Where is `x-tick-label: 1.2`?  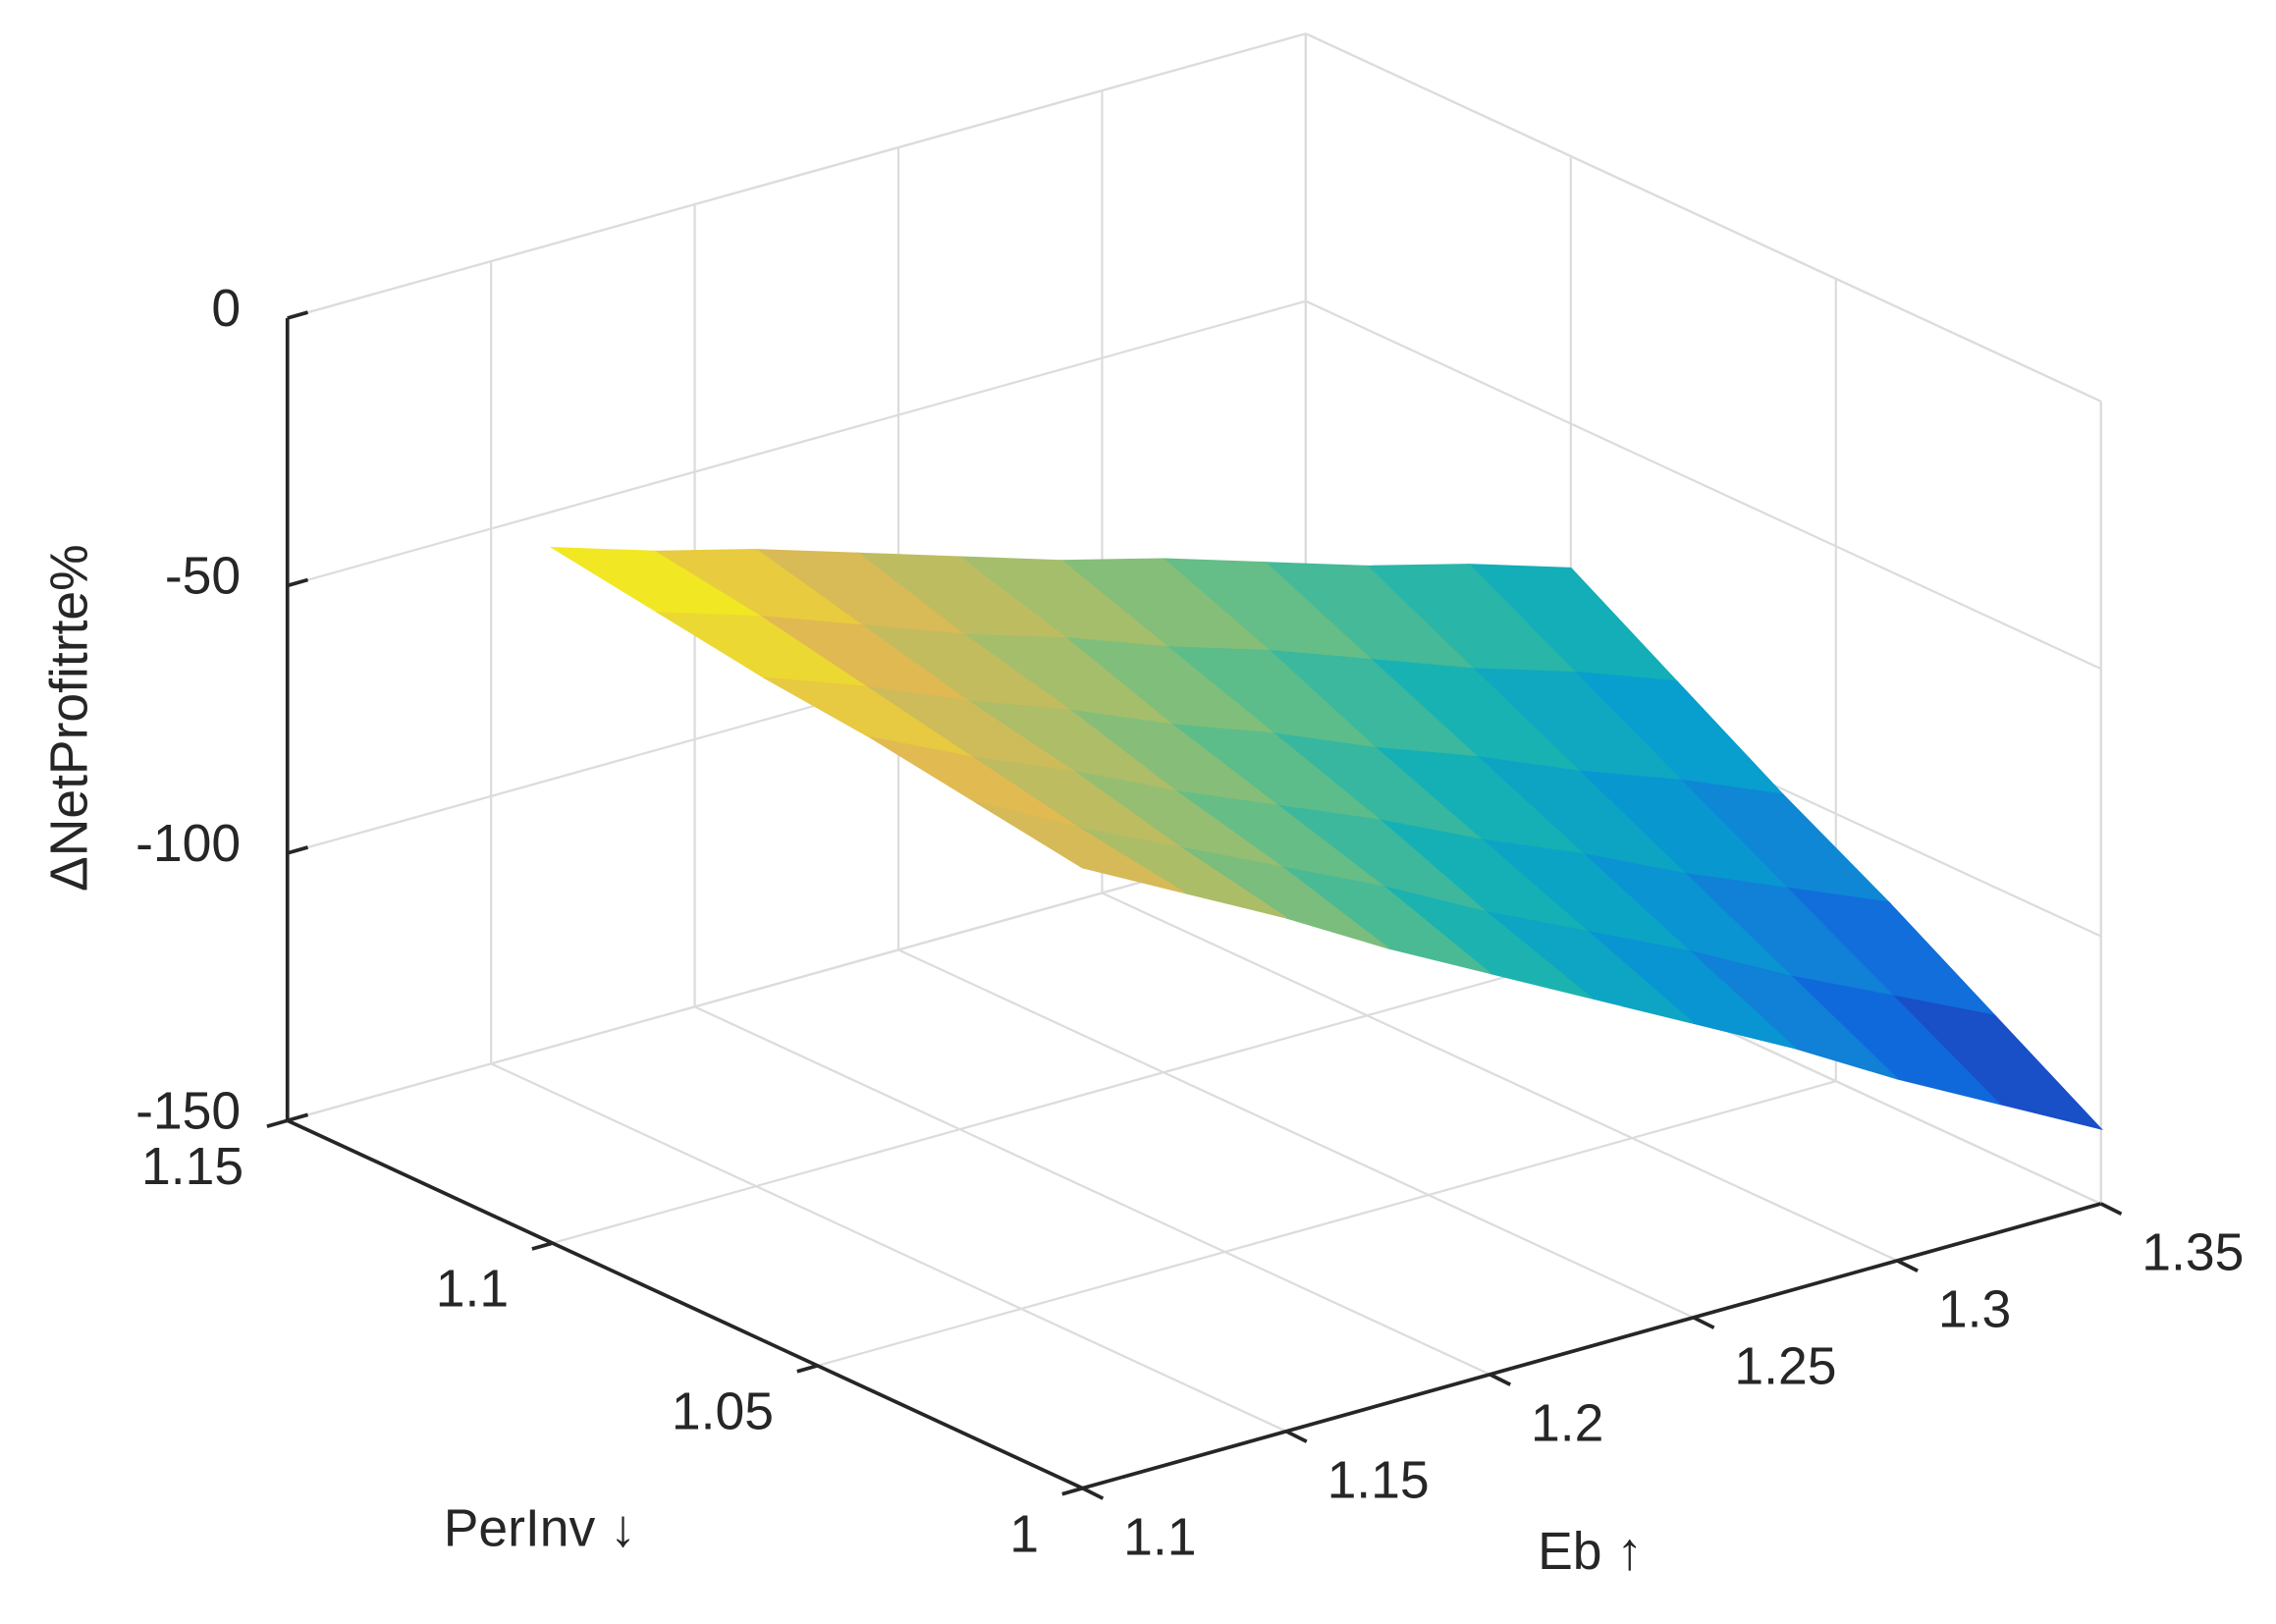
x-tick-label: 1.2 is located at coordinates (1567, 1423).